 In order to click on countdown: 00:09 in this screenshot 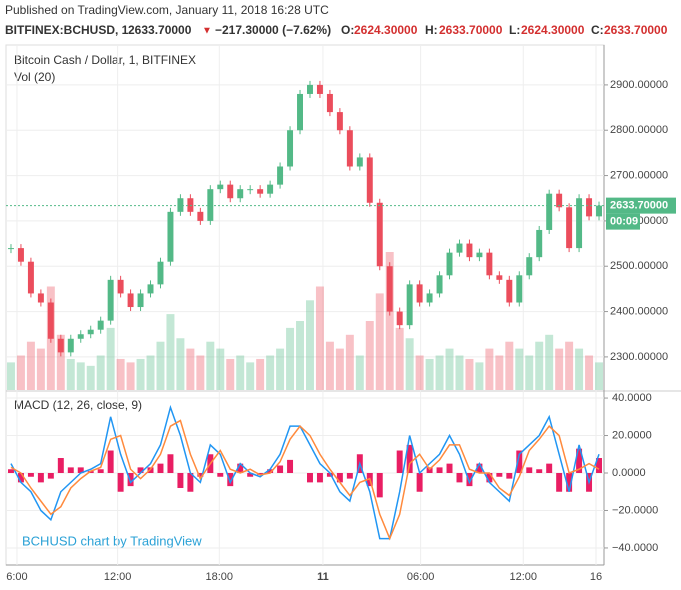, I will do `click(624, 222)`.